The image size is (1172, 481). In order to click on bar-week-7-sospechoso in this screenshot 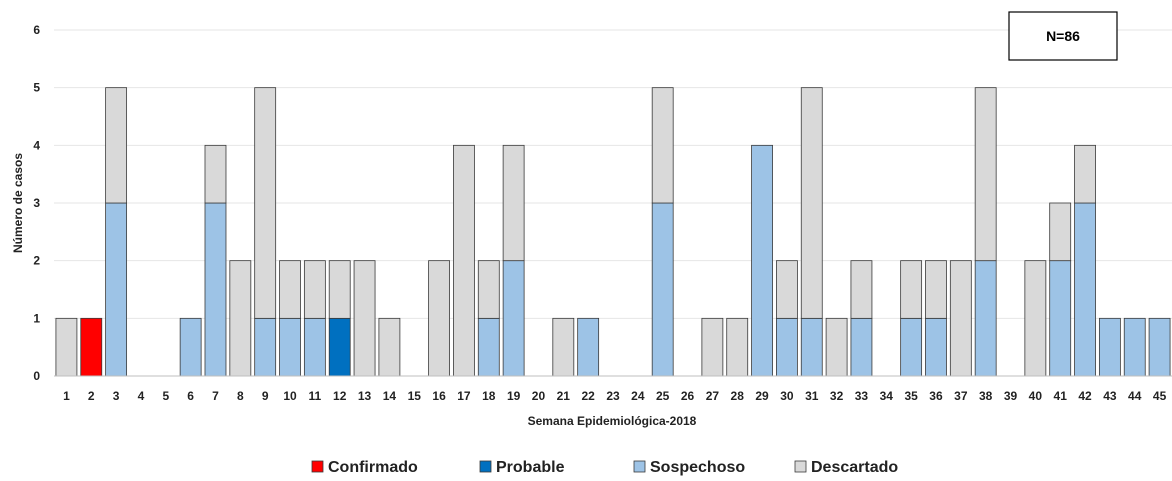, I will do `click(215, 289)`.